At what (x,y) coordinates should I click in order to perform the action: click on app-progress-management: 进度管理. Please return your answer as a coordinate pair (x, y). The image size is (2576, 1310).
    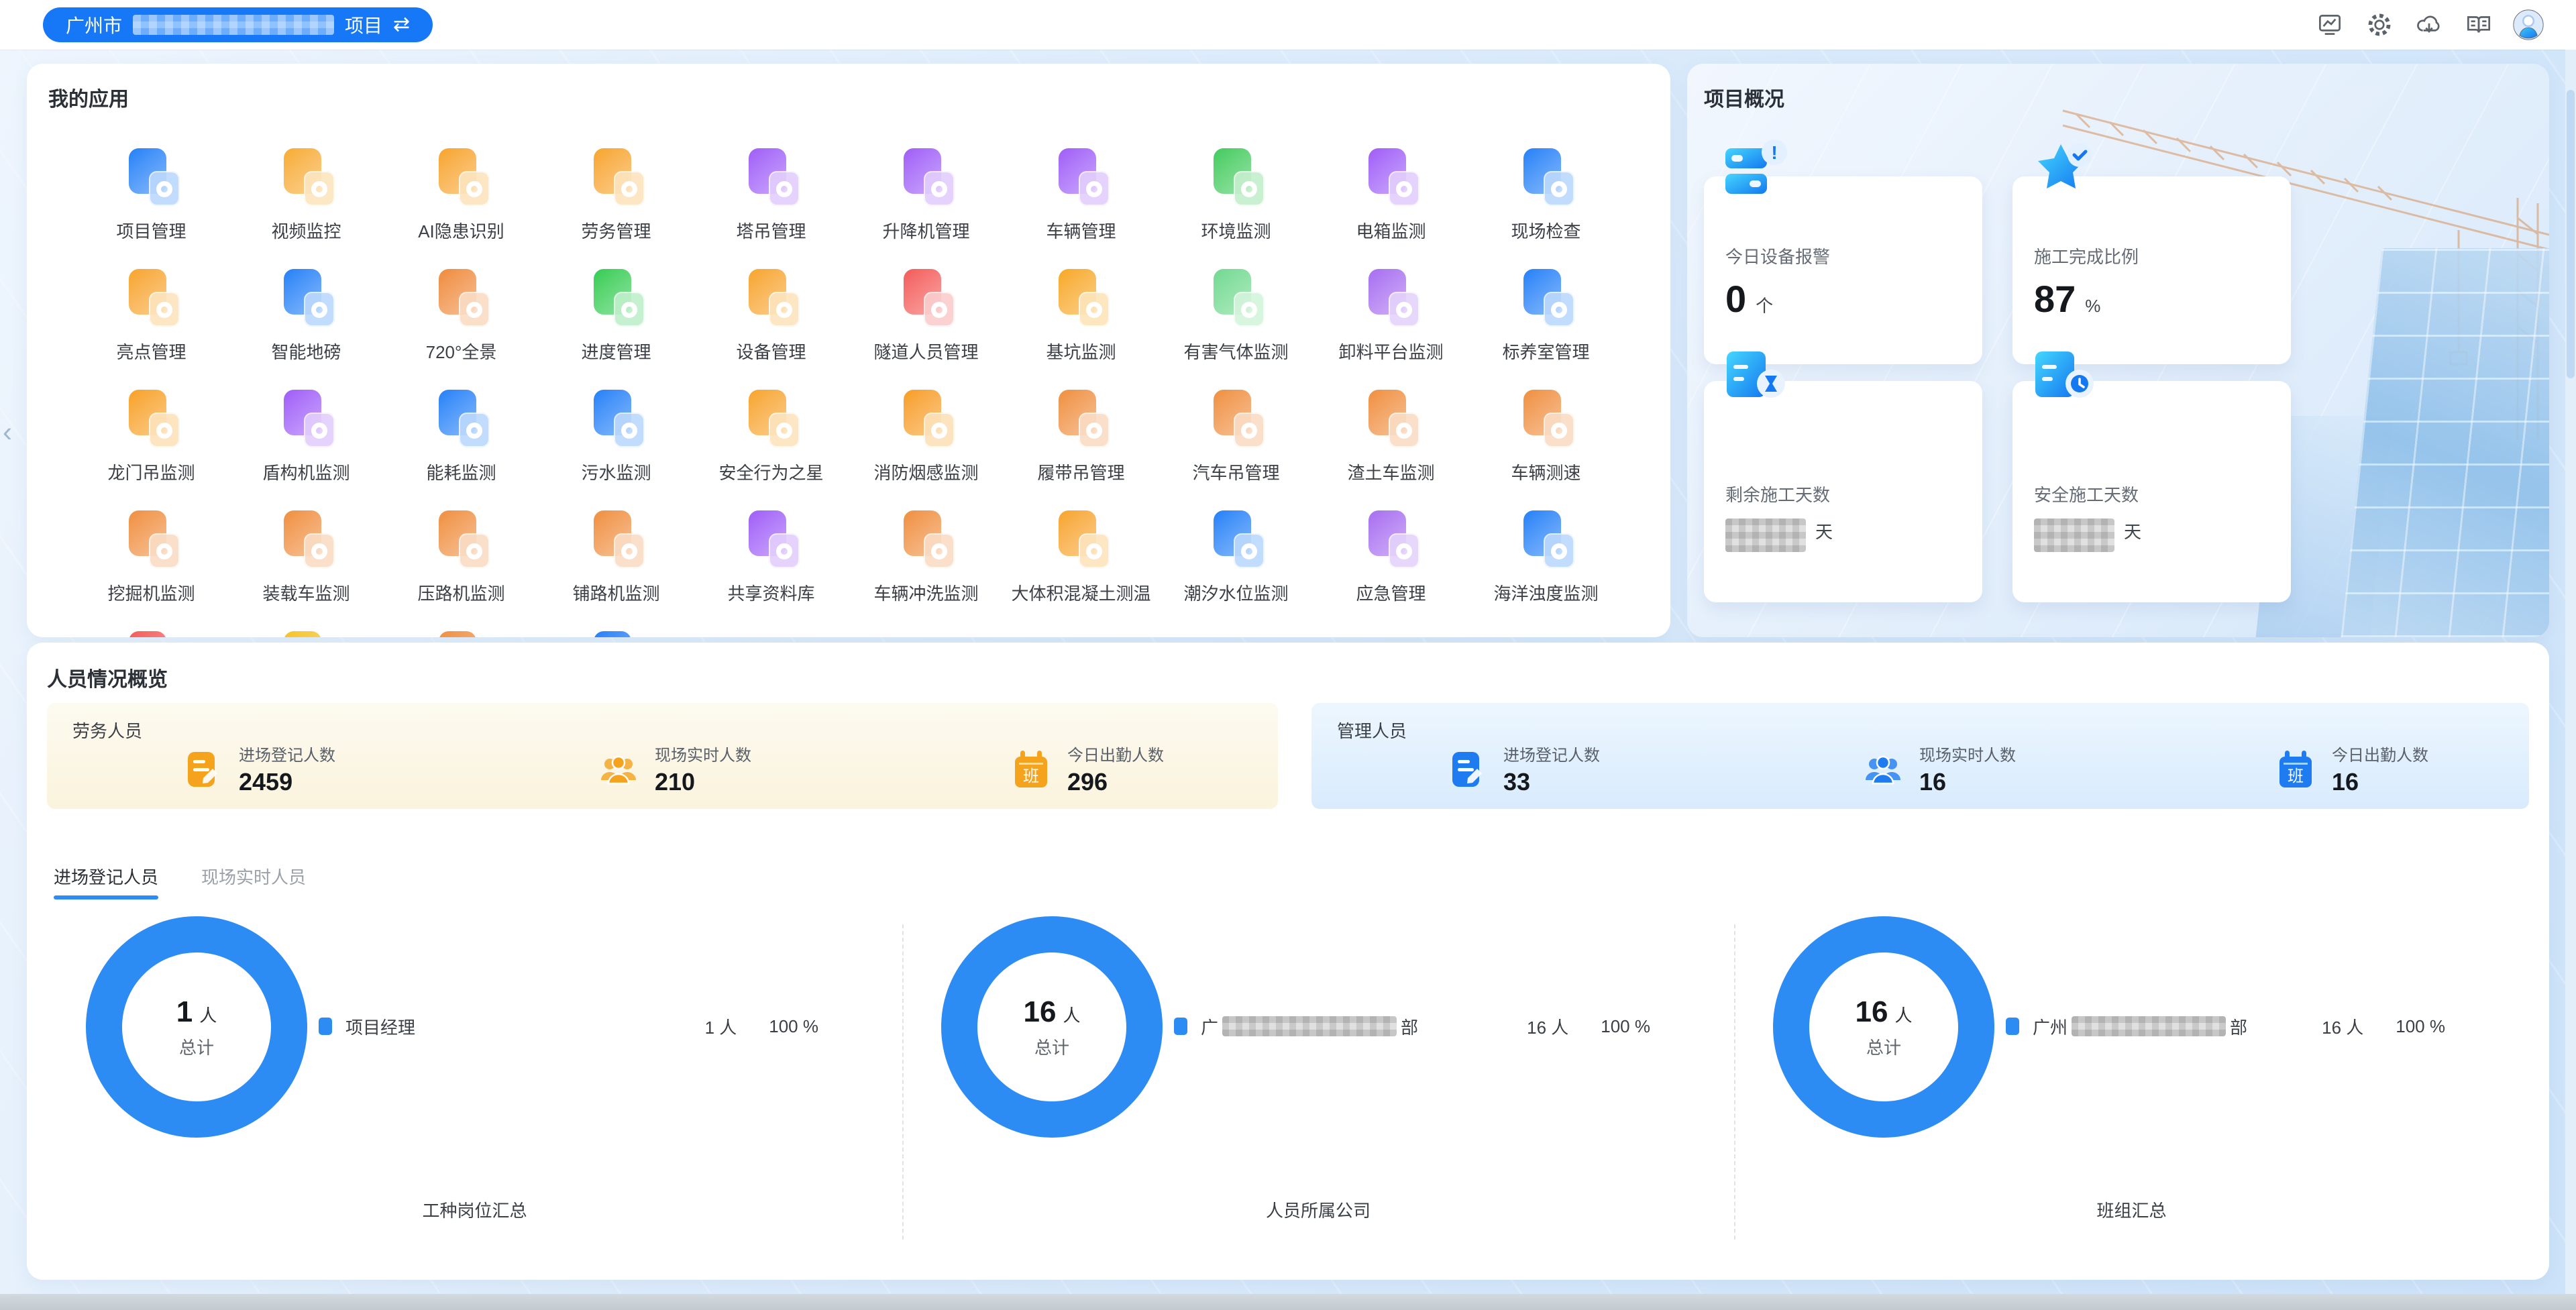
    Looking at the image, I should click on (616, 312).